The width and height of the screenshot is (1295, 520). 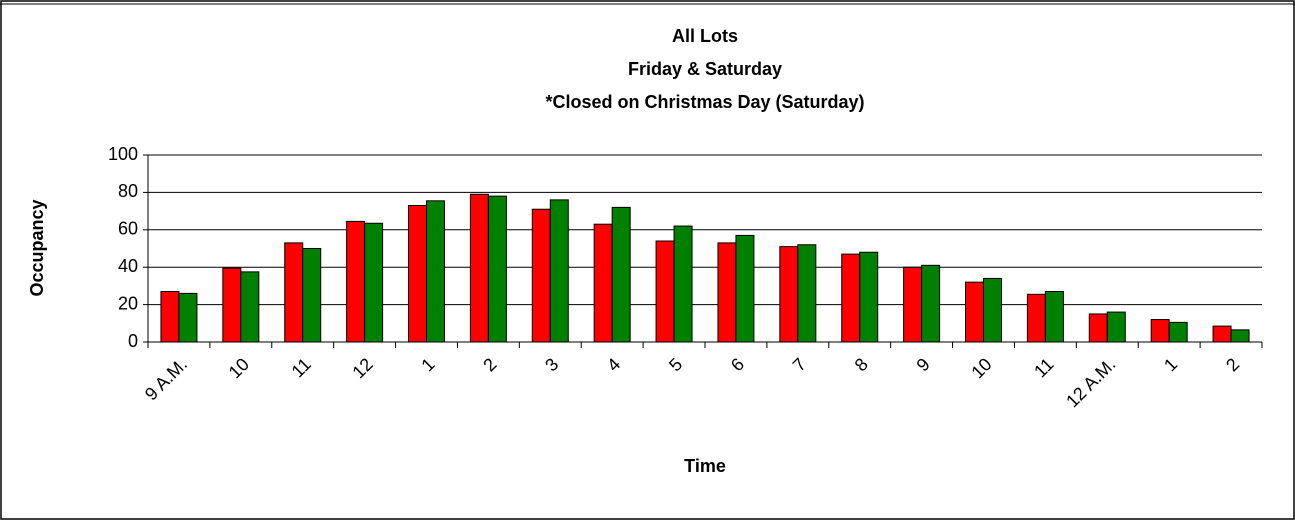 I want to click on y-tick-label: 20, so click(x=128, y=303).